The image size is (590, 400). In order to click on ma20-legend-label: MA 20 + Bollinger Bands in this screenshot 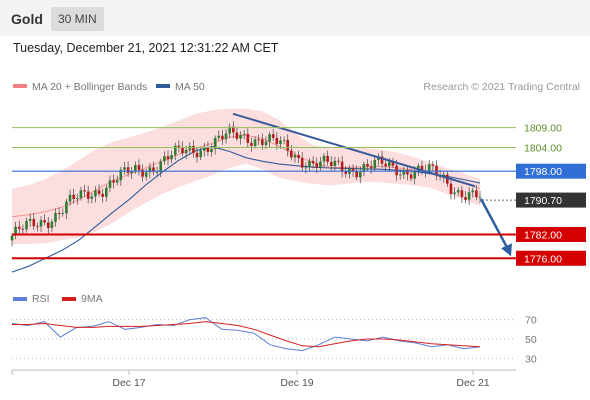, I will do `click(89, 87)`.